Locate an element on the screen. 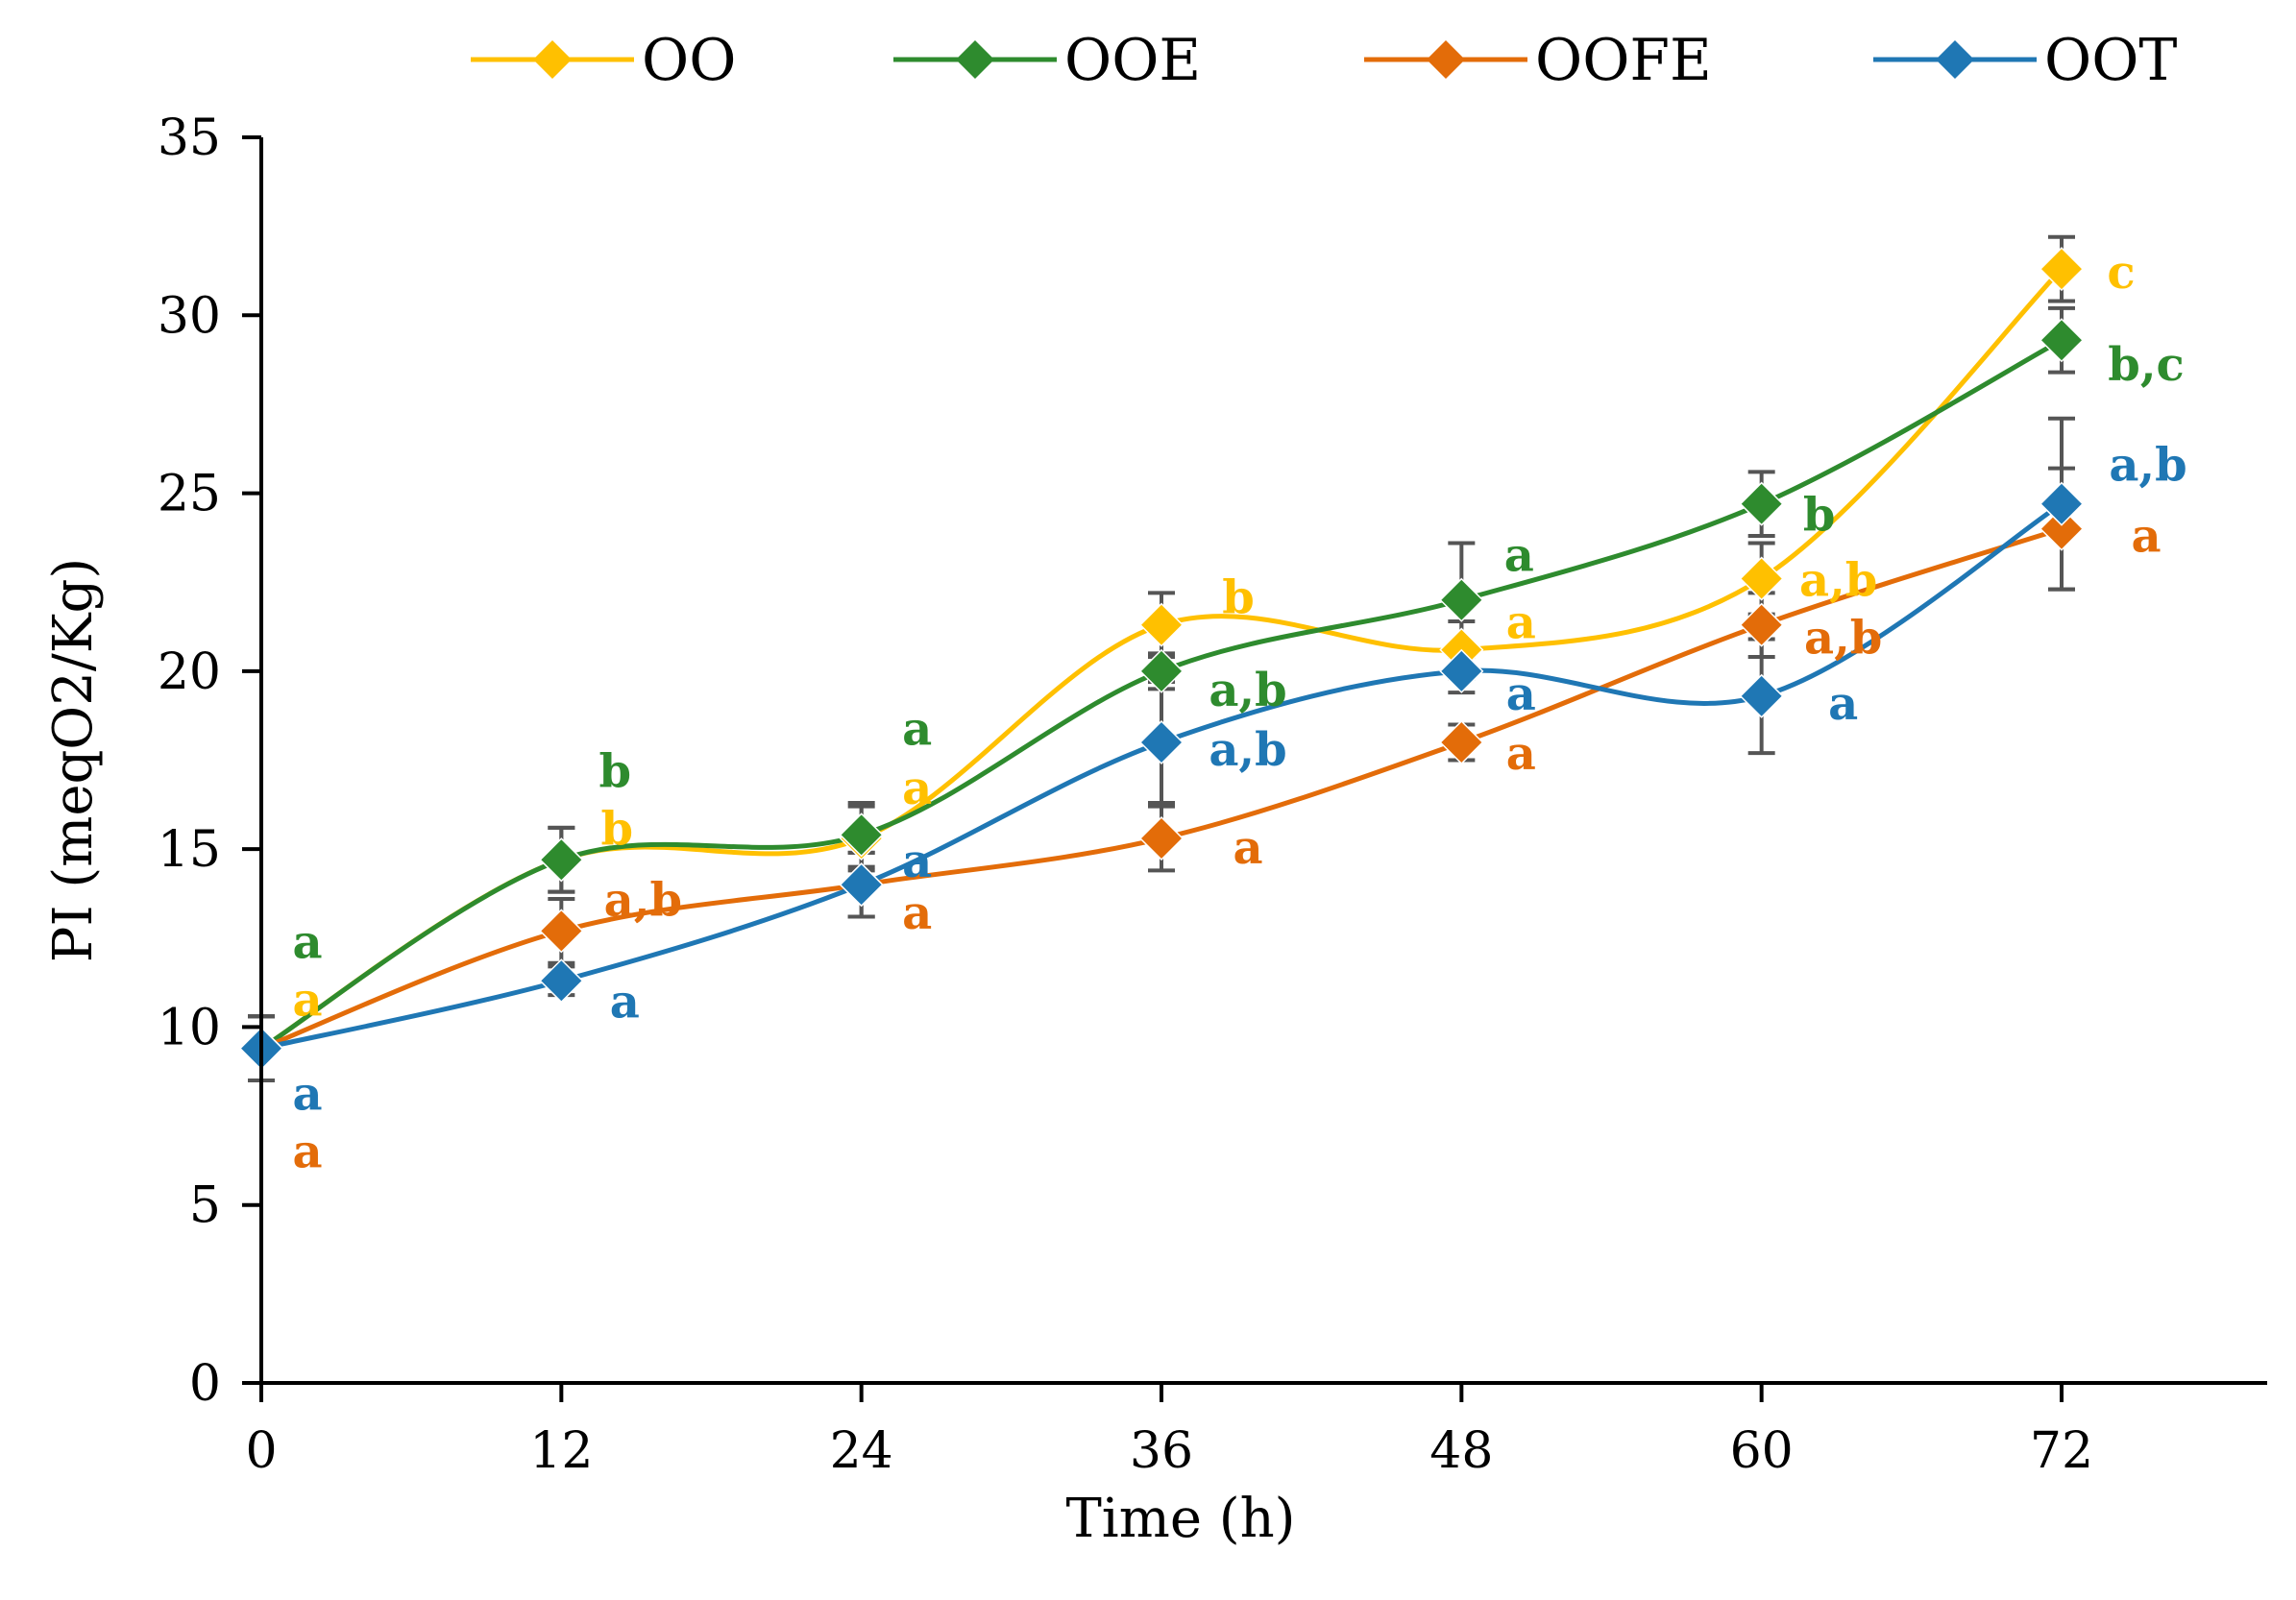  legend-label-oofe: OOFE is located at coordinates (1623, 60).